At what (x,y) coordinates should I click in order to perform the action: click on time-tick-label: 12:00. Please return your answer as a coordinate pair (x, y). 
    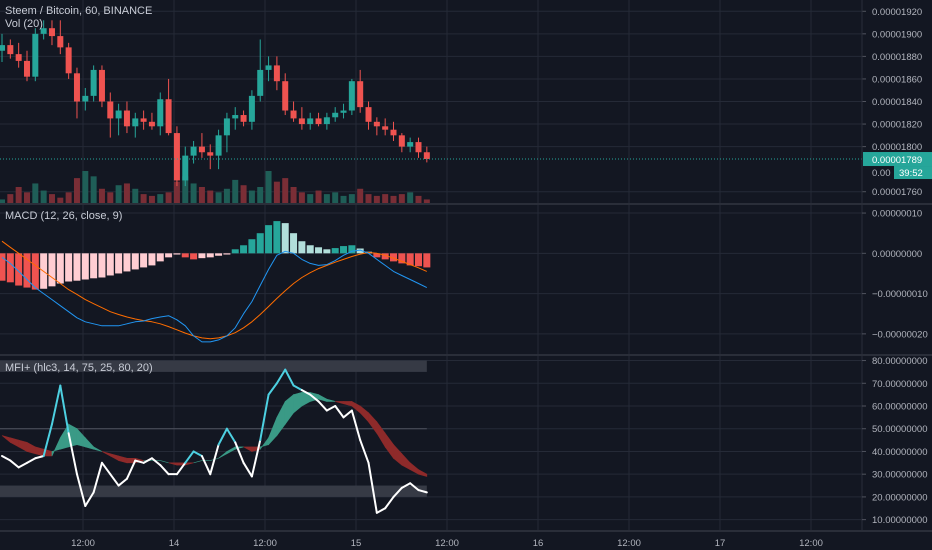
    Looking at the image, I should click on (811, 543).